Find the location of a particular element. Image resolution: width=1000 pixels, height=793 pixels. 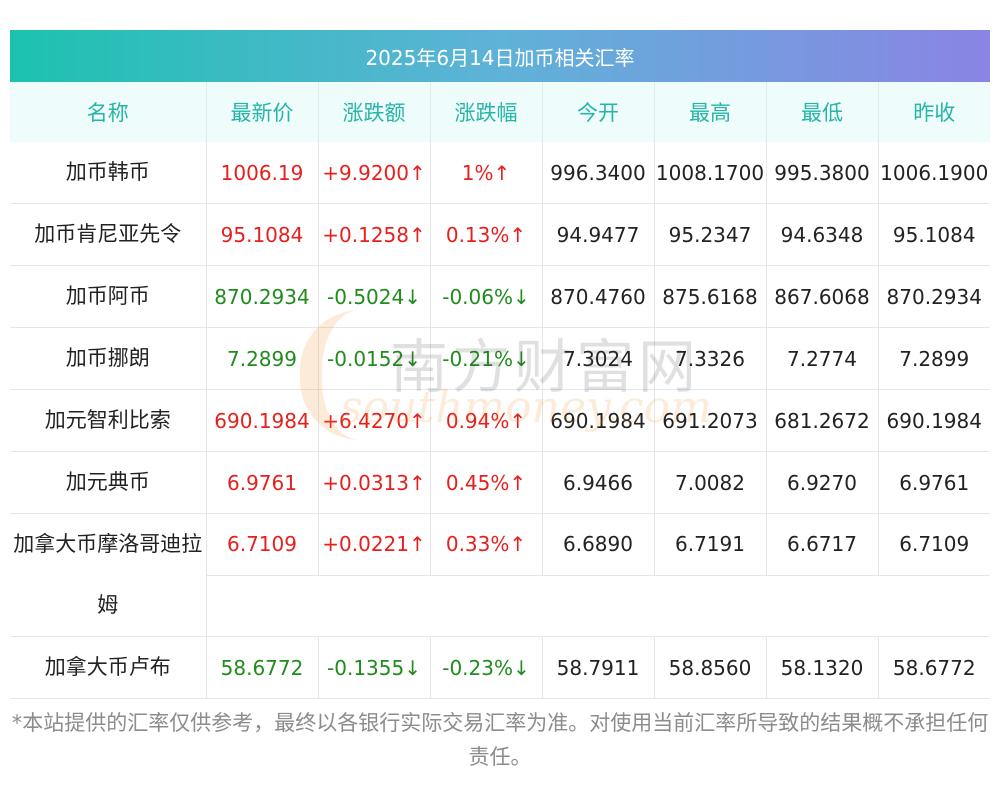

latest-price: 58.6772 is located at coordinates (262, 667).